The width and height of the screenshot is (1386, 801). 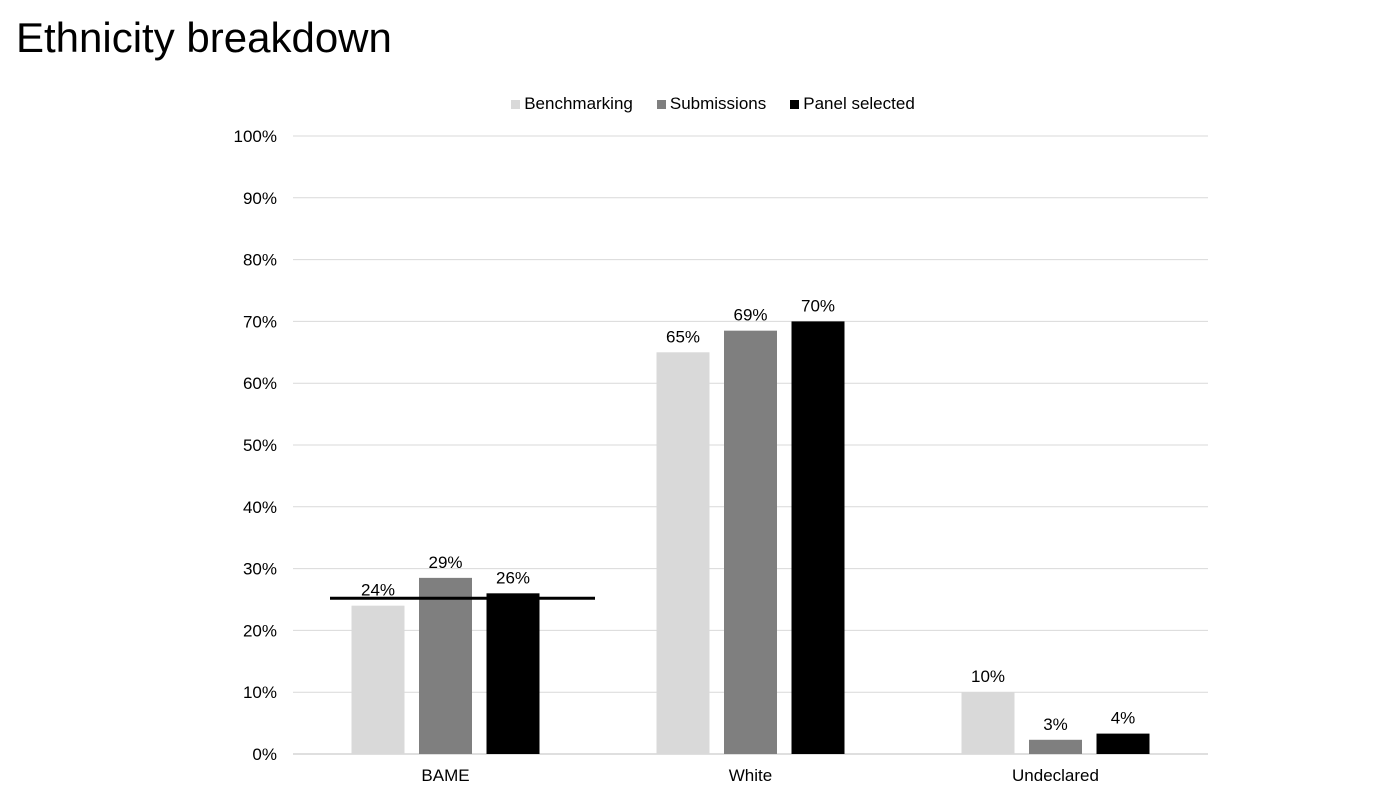 I want to click on x-tick-label: Undeclared, so click(x=1055, y=775).